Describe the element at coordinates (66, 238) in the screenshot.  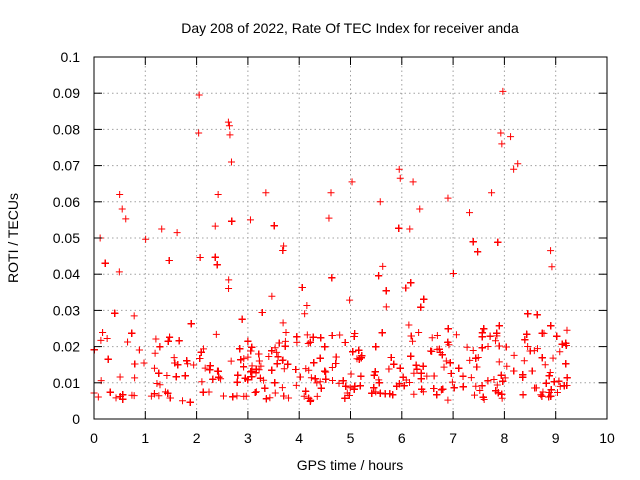
I see `y-tick-labels: 0 0.01 0.02 0.03 0.04 0.05 0.06 0.07 0.08 0.09 0.1` at that location.